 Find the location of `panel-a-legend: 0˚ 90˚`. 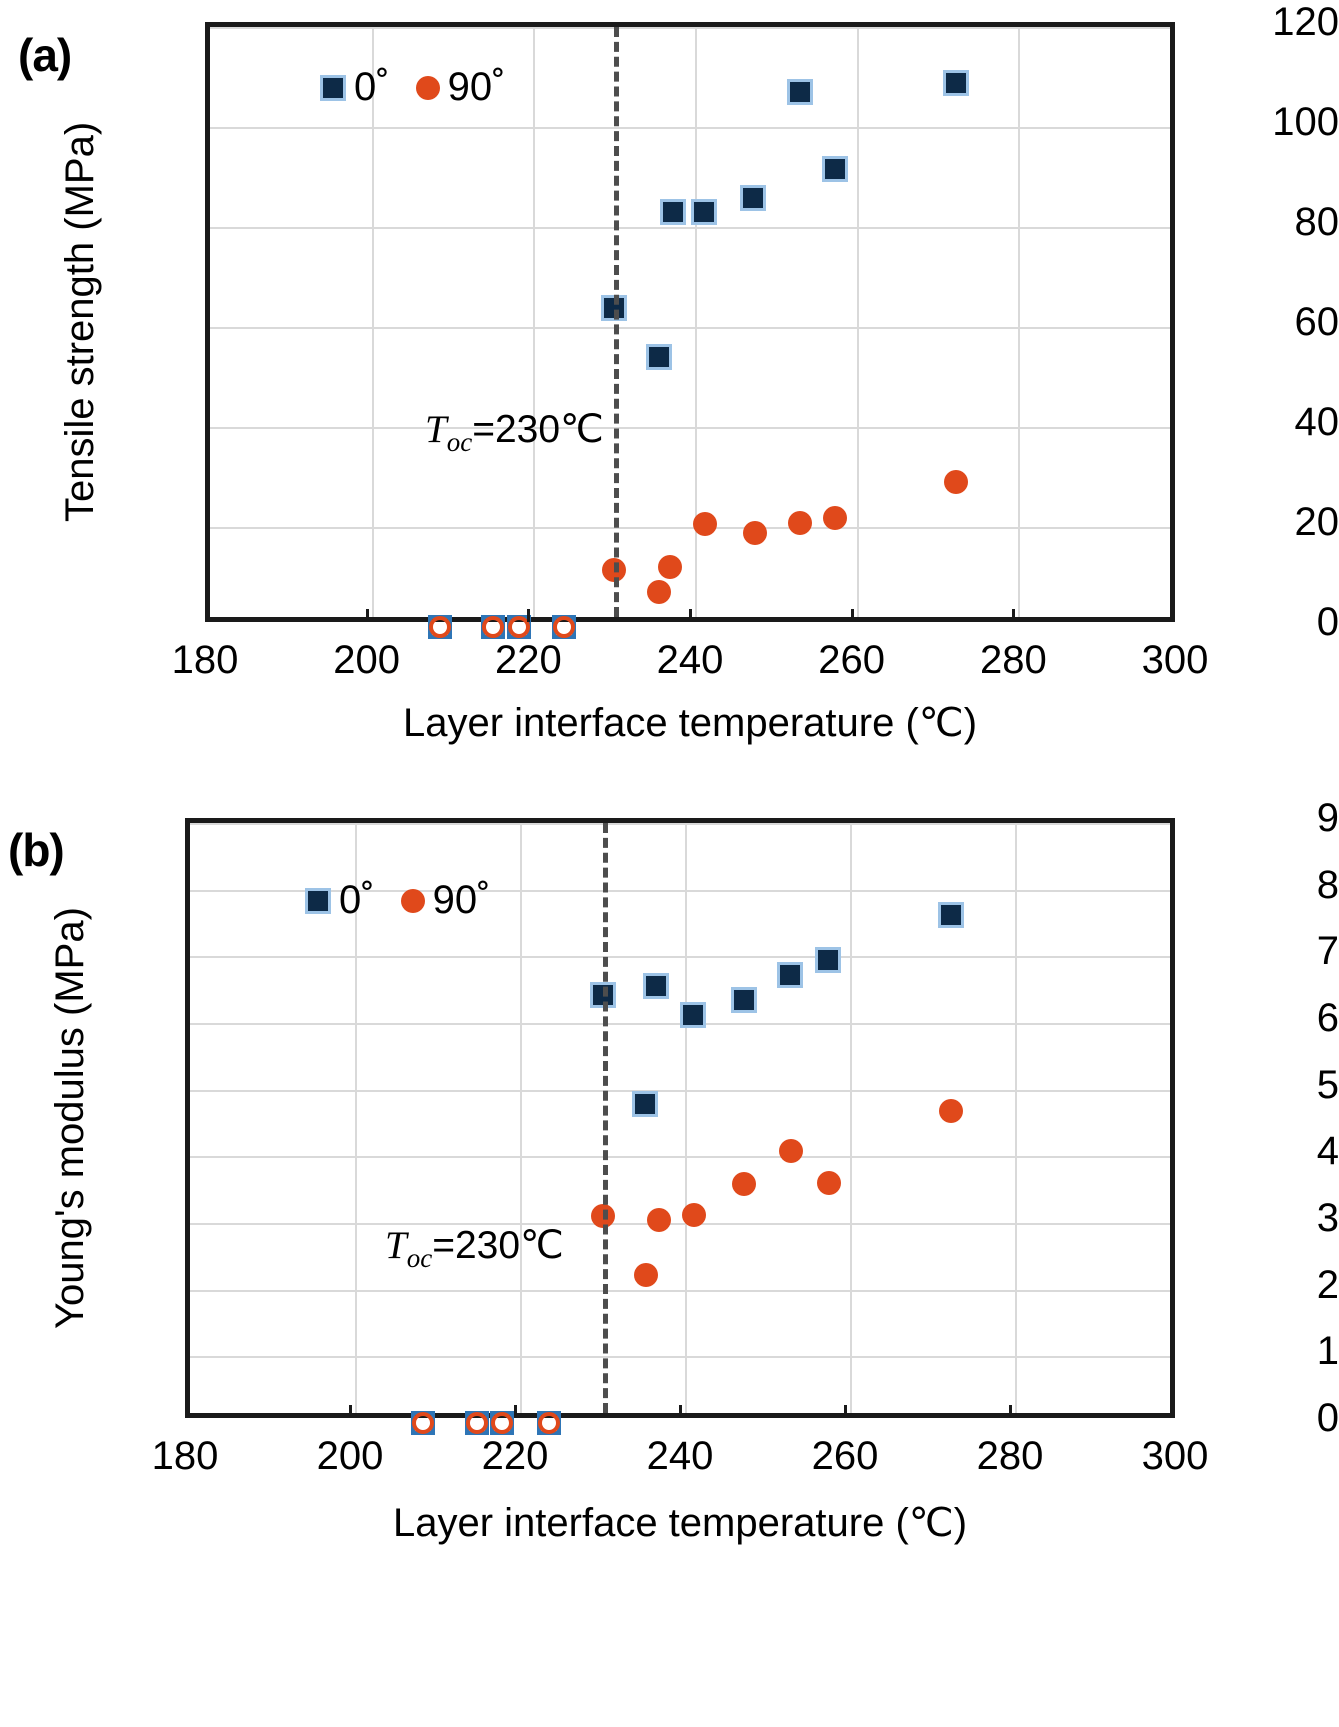

panel-a-legend: 0˚ 90˚ is located at coordinates (412, 87).